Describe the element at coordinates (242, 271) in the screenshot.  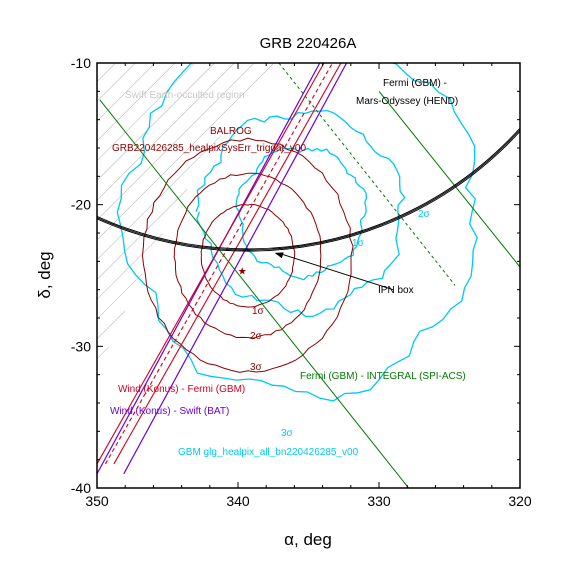
I see `grb-position-star` at that location.